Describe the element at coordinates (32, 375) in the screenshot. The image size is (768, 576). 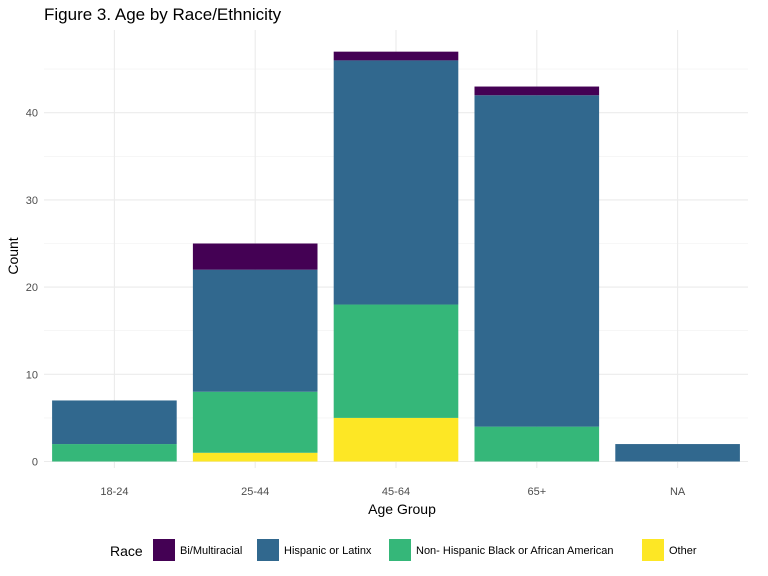
I see `y-tick-label: 10` at that location.